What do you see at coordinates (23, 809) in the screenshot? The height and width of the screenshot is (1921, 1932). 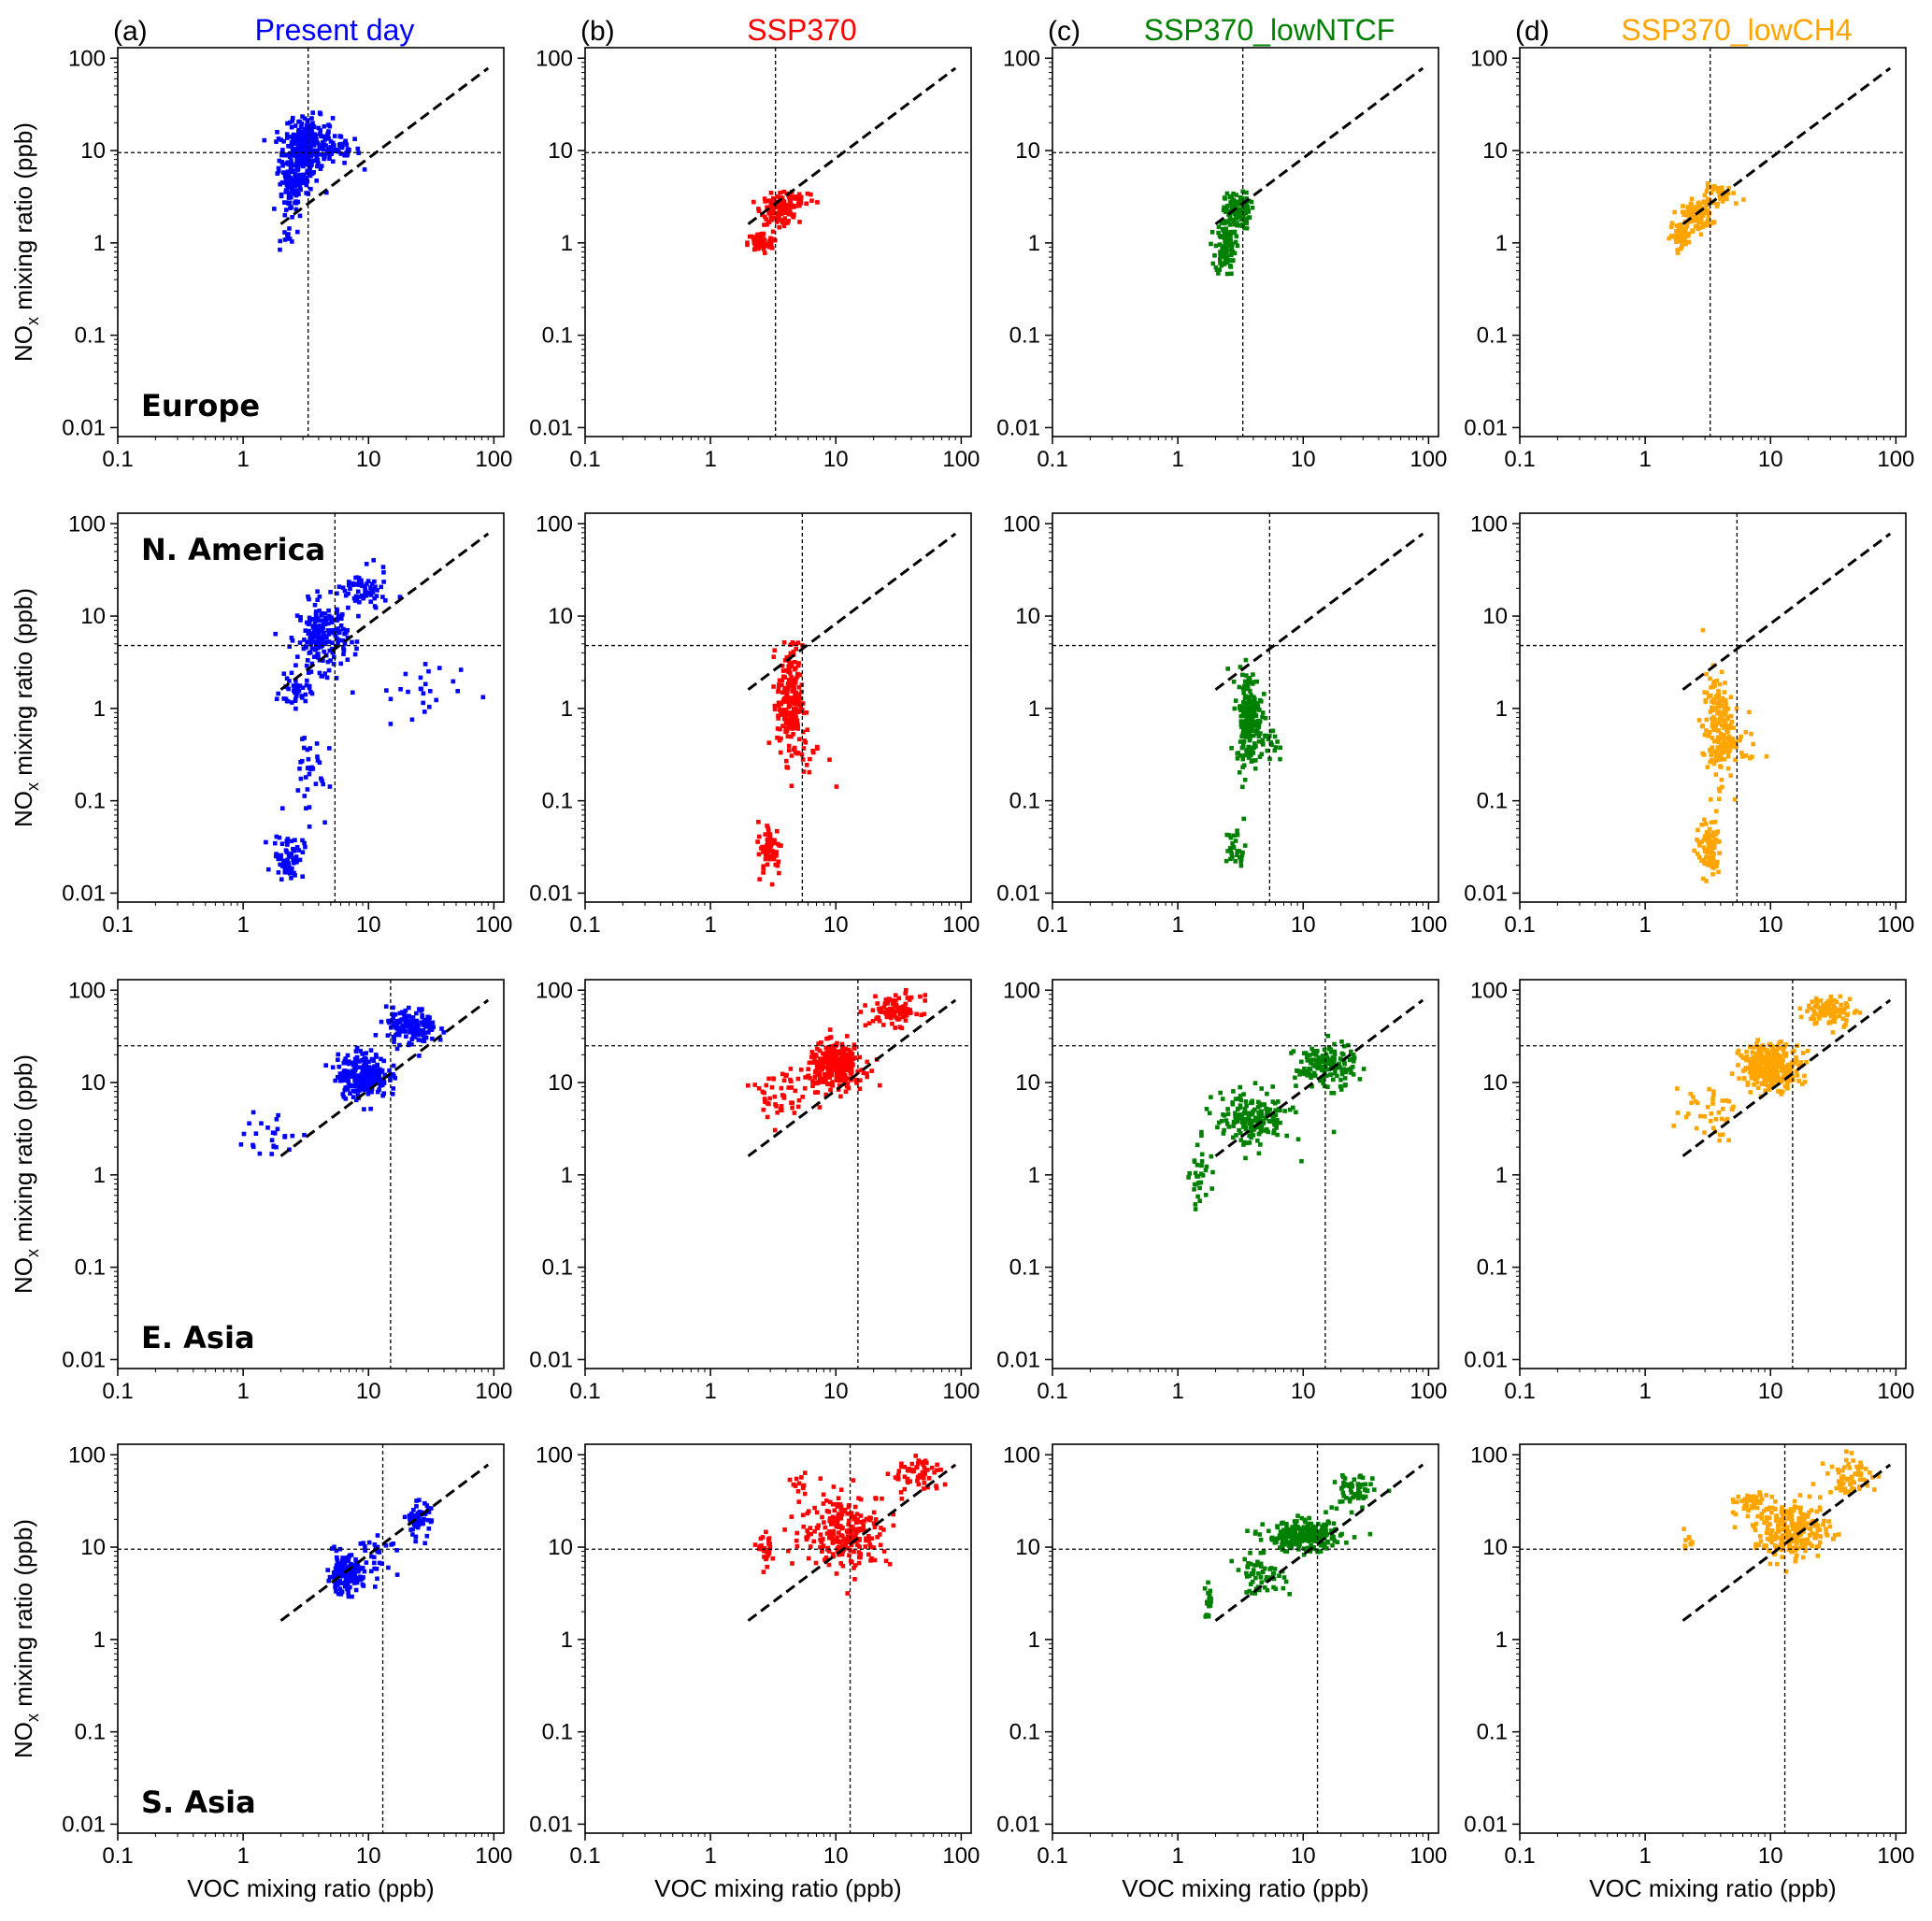 I see `y-axis-title-main: NO` at bounding box center [23, 809].